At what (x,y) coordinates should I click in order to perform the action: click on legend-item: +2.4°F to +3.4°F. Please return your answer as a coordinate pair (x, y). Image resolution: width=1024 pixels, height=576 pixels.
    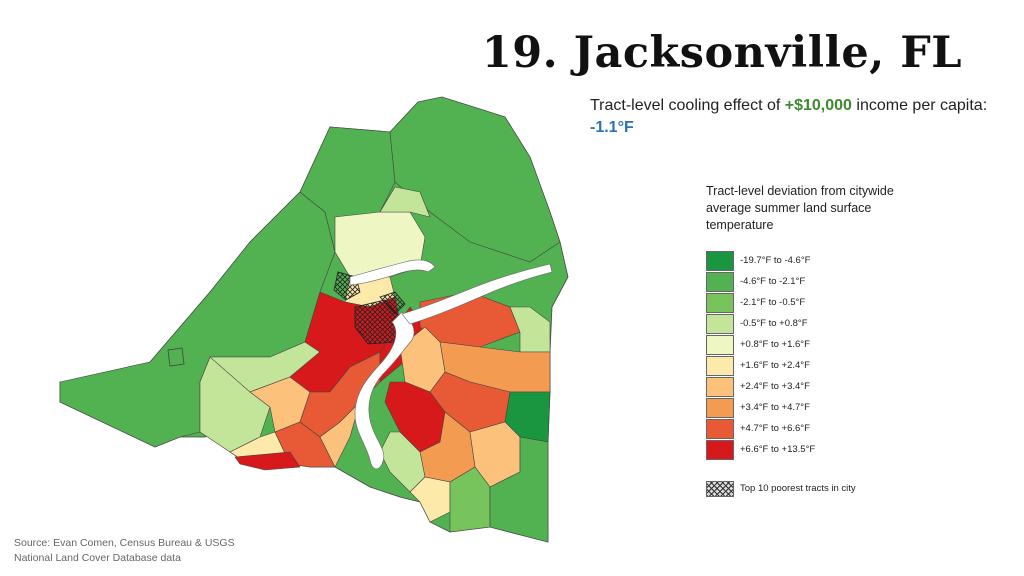
    Looking at the image, I should click on (821, 386).